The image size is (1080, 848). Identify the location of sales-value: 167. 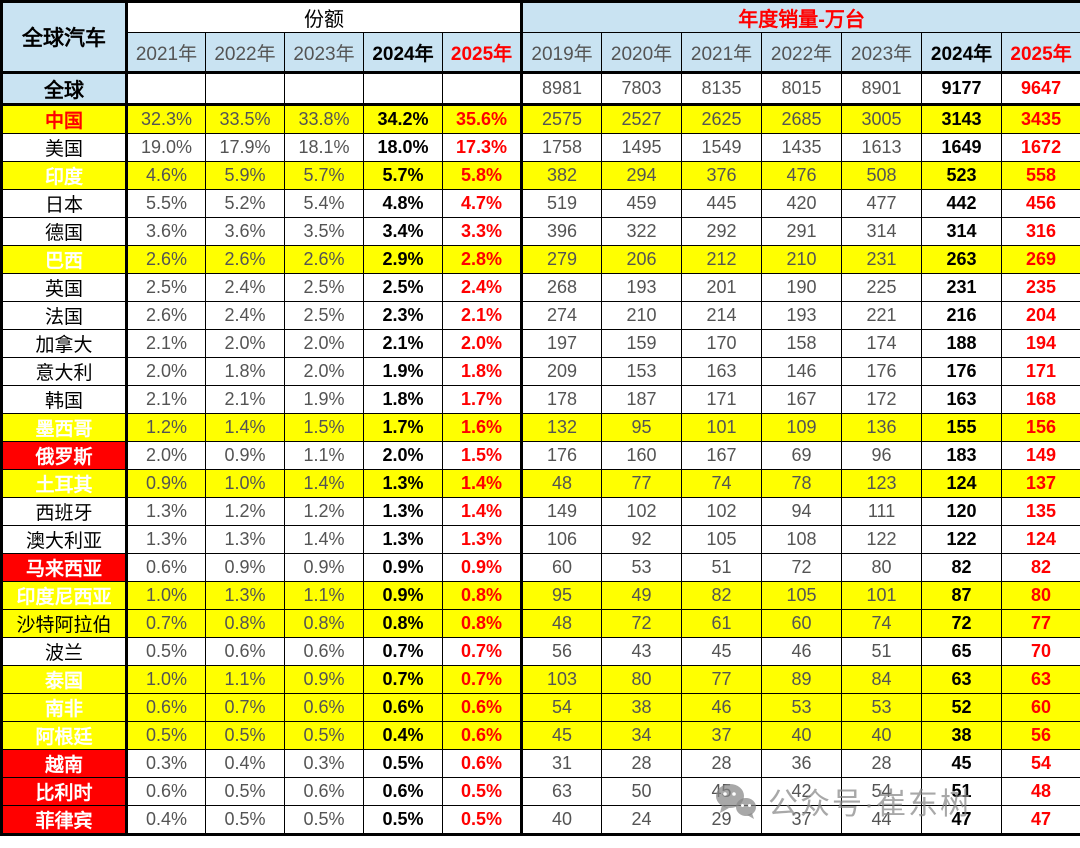
(722, 455).